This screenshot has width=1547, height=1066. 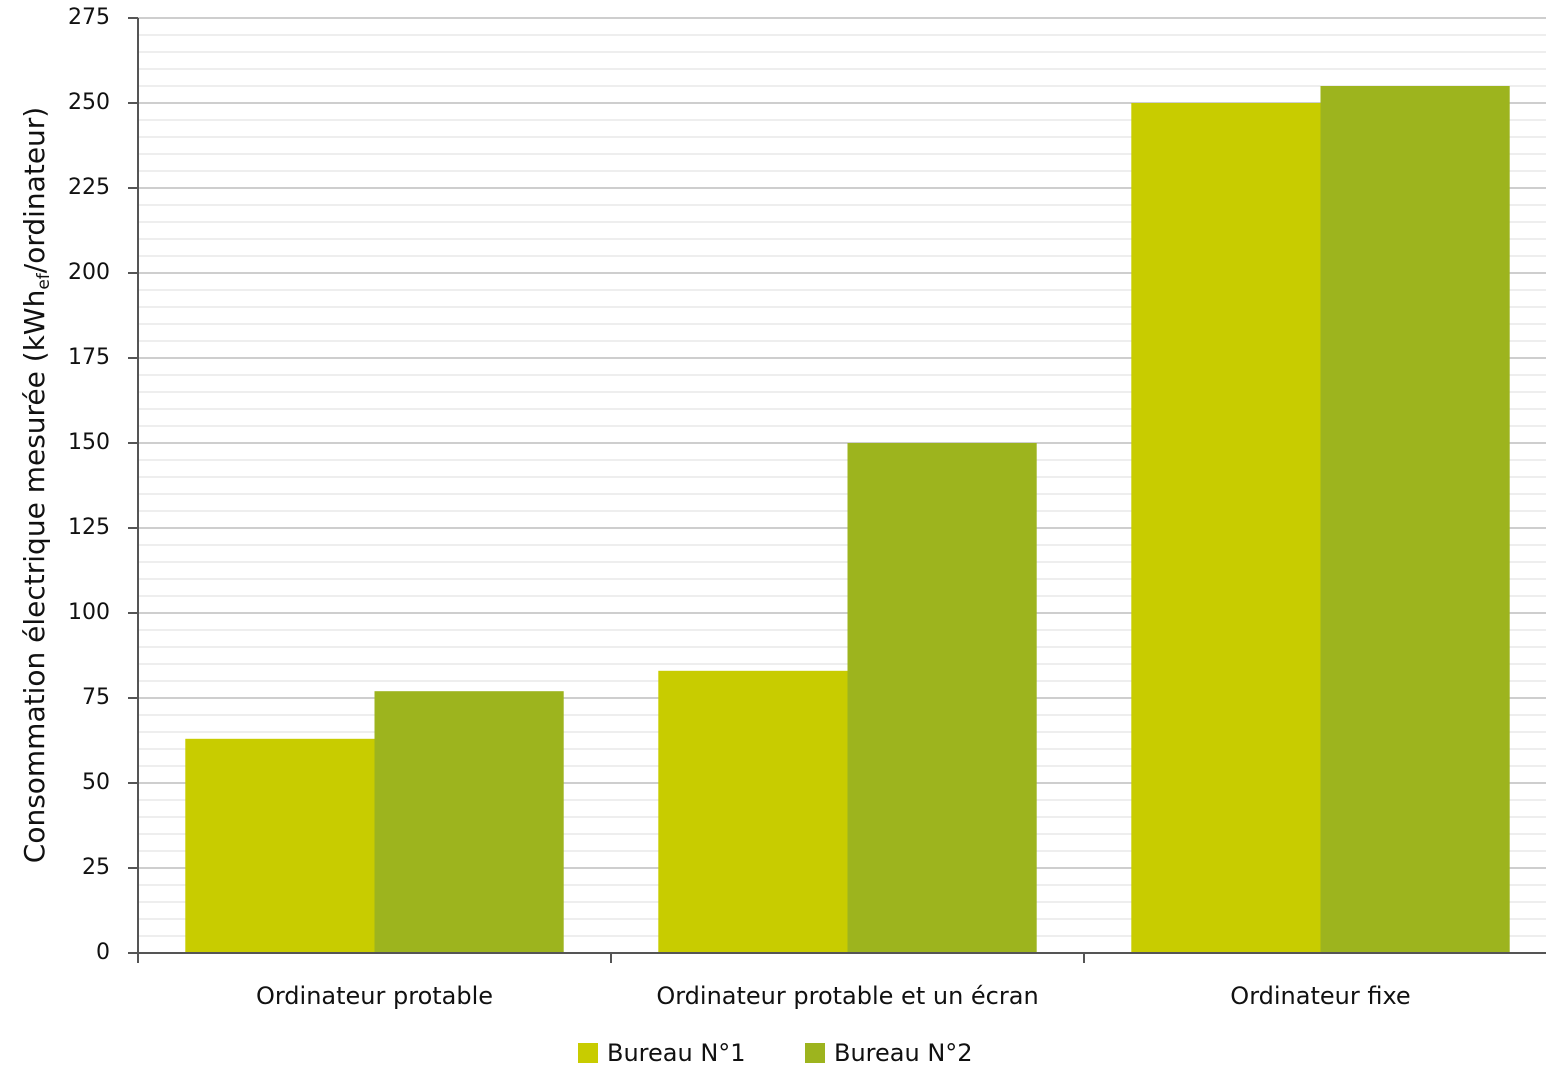 What do you see at coordinates (89, 442) in the screenshot?
I see `y-tick-label: 150` at bounding box center [89, 442].